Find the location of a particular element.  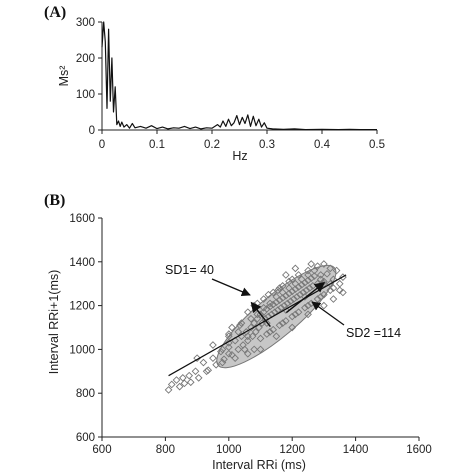

panel-b-y-tick-label: 1000 is located at coordinates (82, 350).